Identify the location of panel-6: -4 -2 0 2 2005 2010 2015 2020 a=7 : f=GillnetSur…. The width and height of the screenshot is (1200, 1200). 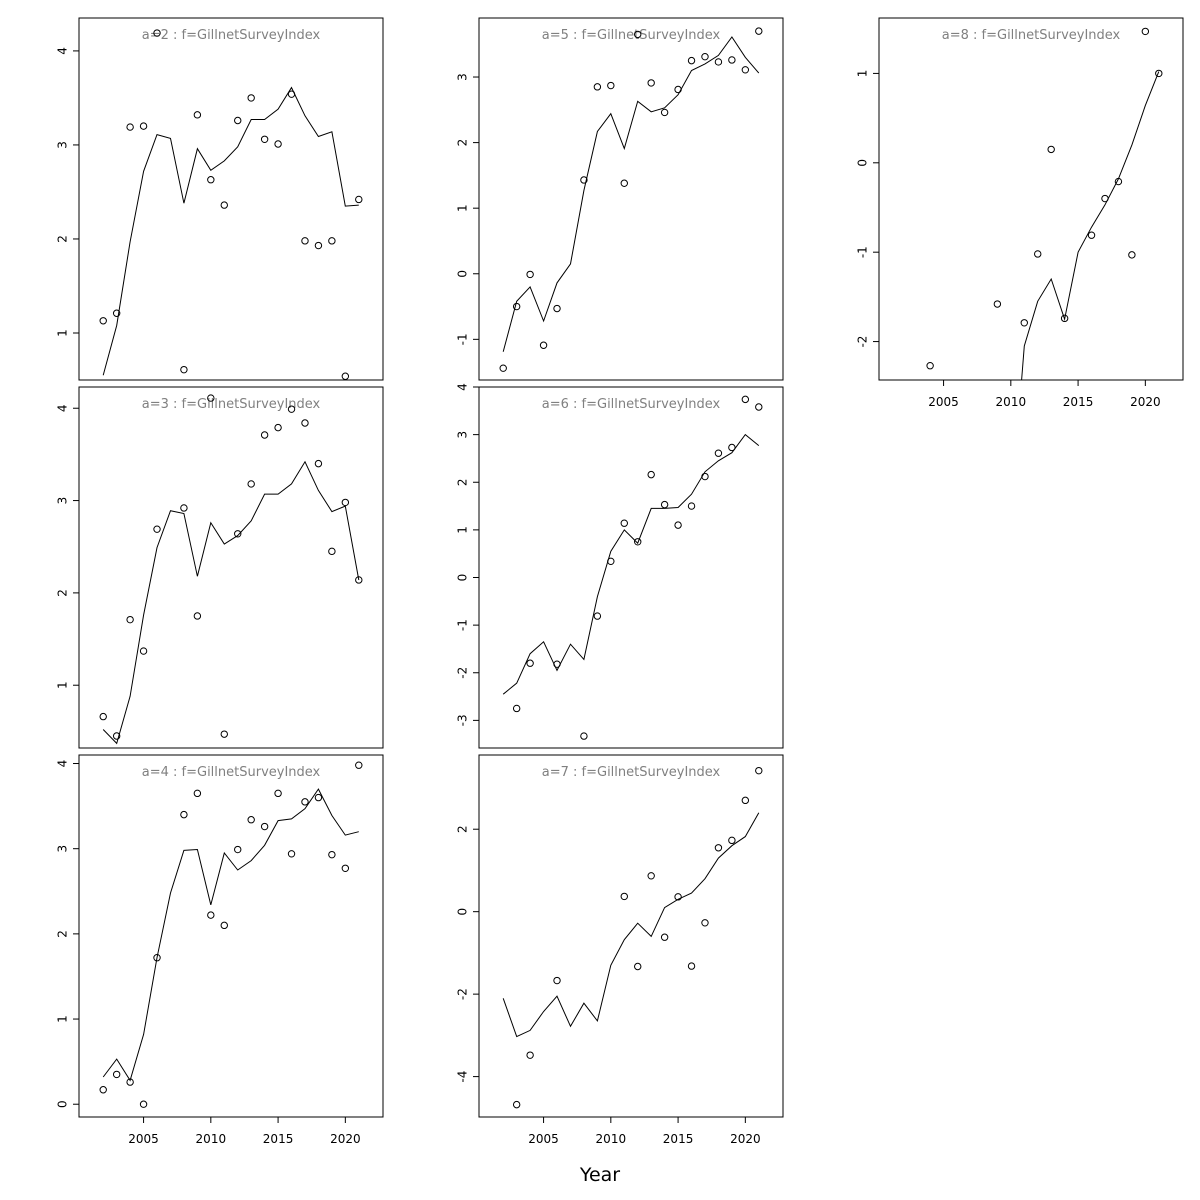
(620, 950).